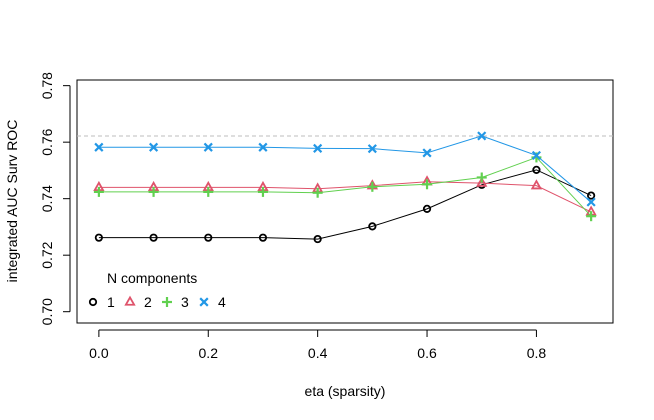 The width and height of the screenshot is (654, 420). What do you see at coordinates (427, 353) in the screenshot?
I see `x-tick-label: 0.6` at bounding box center [427, 353].